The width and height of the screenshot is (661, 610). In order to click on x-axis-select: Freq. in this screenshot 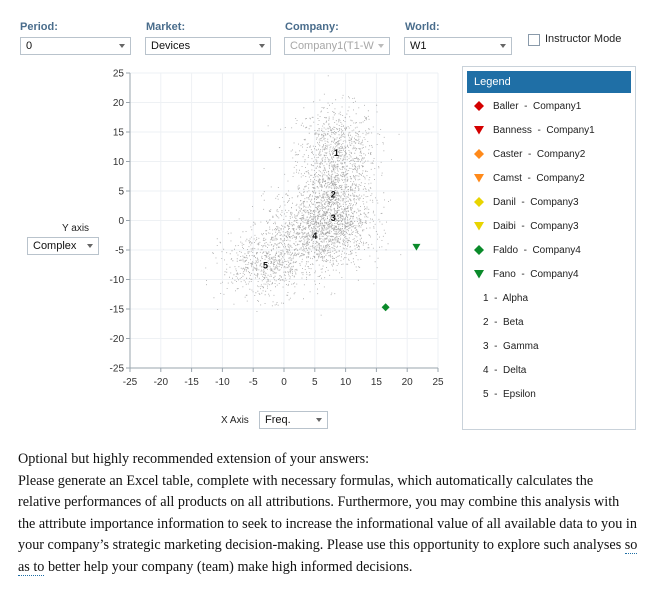, I will do `click(293, 420)`.